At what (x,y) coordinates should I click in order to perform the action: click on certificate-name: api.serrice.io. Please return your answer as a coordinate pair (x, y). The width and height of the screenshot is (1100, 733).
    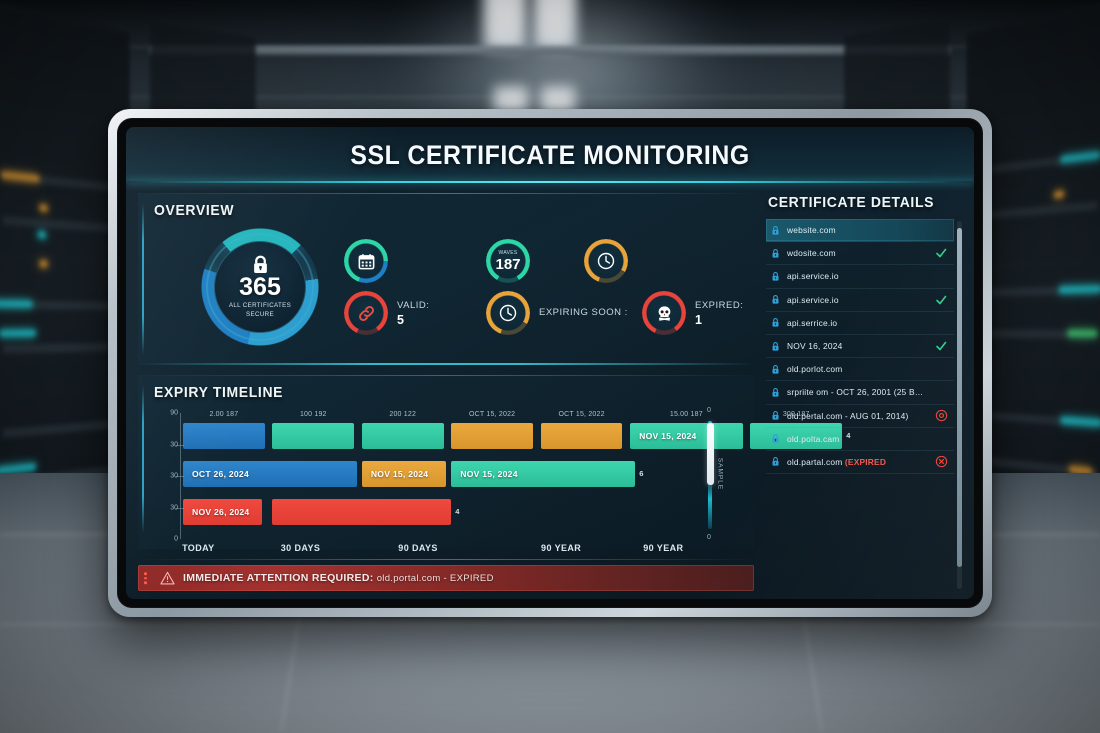
    Looking at the image, I should click on (812, 322).